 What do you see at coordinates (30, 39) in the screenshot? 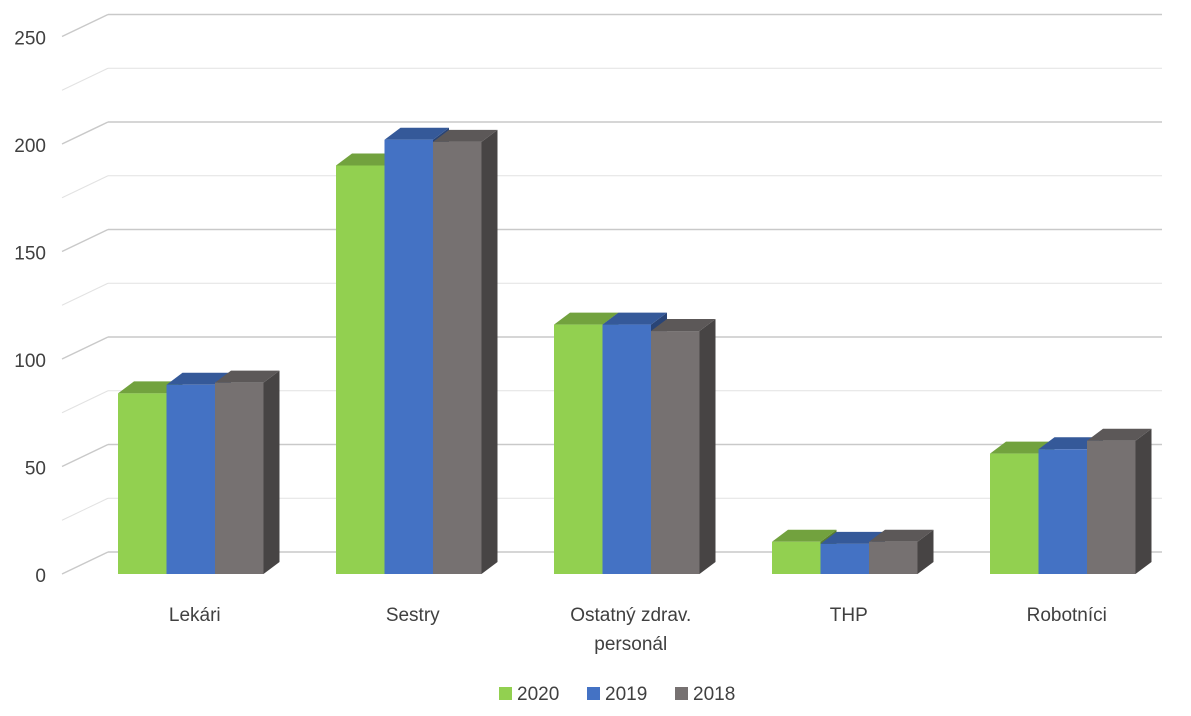
I see `y-tick-label: 250` at bounding box center [30, 39].